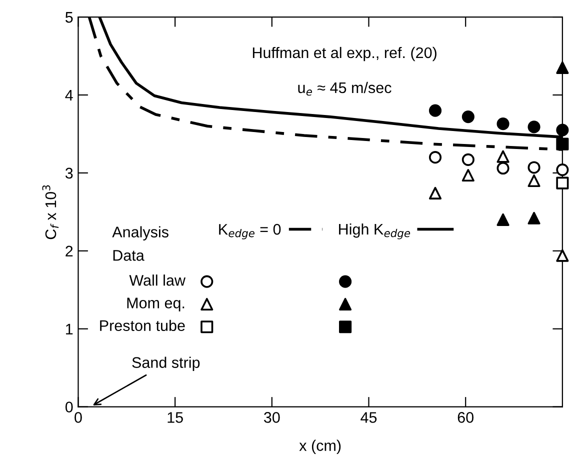  I want to click on annotation: u$_{e}$ ≈ 45 m/sec, so click(345, 89).